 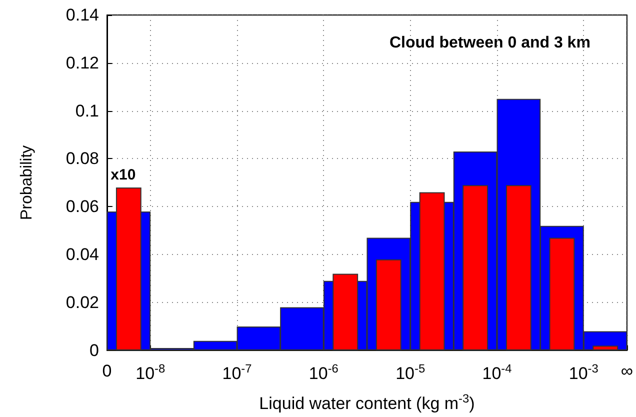 What do you see at coordinates (82, 62) in the screenshot?
I see `y-tick-label: 0.12` at bounding box center [82, 62].